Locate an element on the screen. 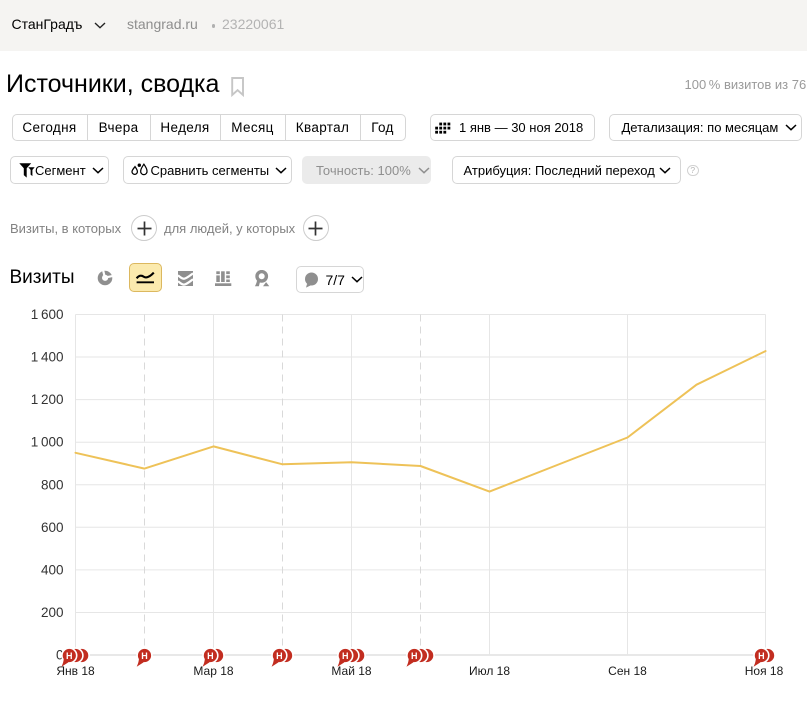 Image resolution: width=807 pixels, height=727 pixels. svg-text: Сен 18 is located at coordinates (627, 671).